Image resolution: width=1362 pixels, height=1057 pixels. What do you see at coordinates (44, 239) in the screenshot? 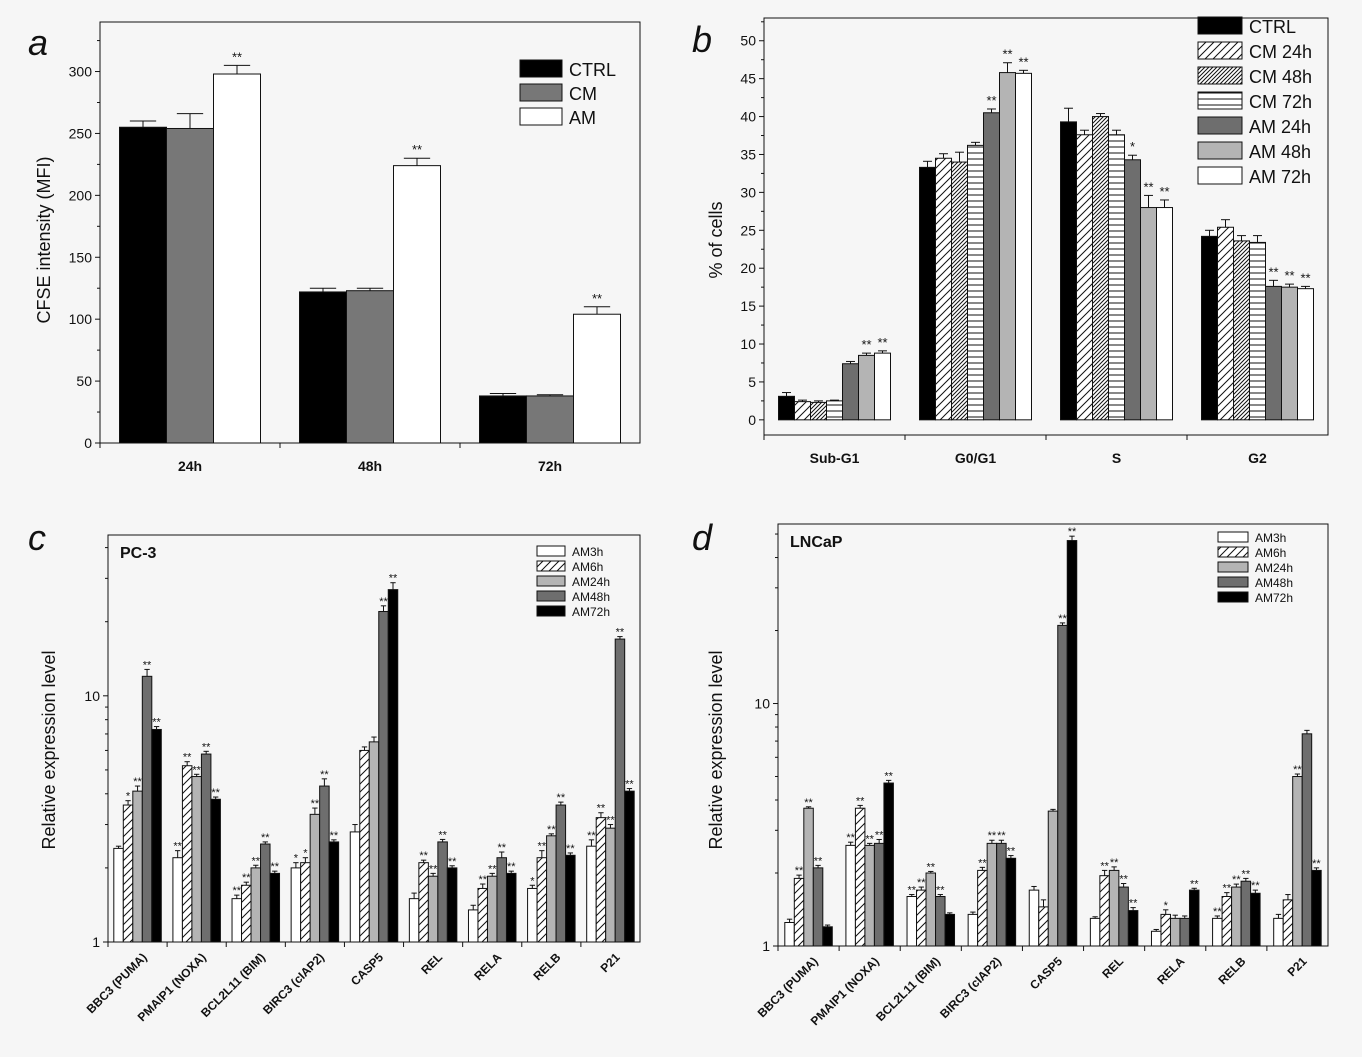
I see `y-axis-label: CFSE intensity (MFI)` at bounding box center [44, 239].